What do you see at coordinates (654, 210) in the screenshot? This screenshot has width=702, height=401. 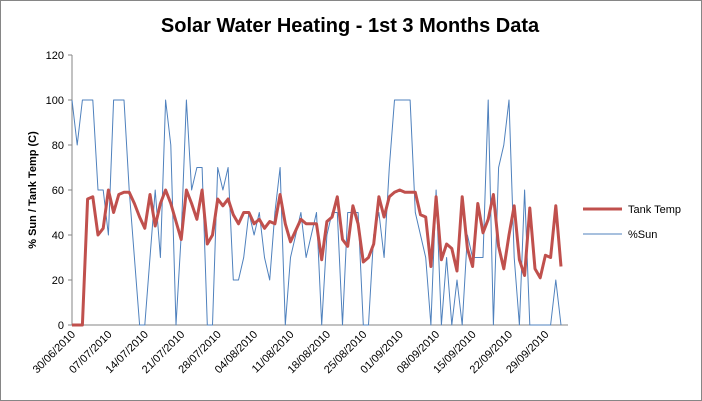 I see `legend-label: Tank Temp` at bounding box center [654, 210].